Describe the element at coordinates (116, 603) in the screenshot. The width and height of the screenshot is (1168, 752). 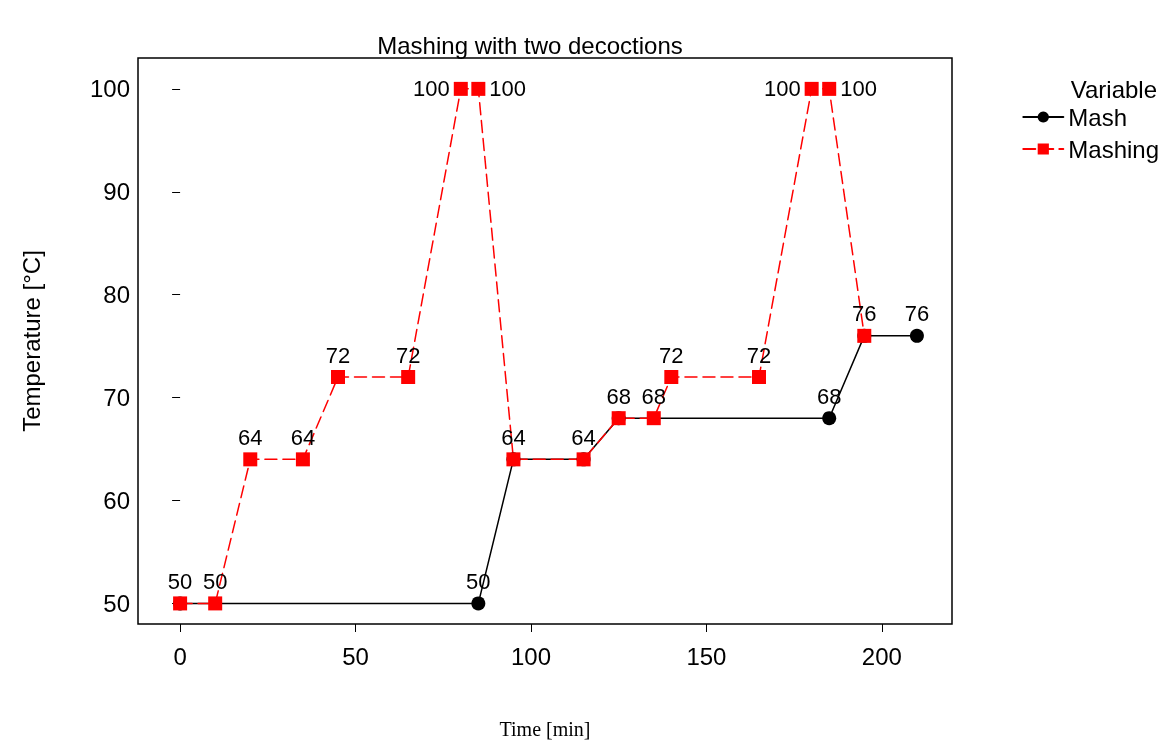
I see `y-tick-label: 50` at that location.